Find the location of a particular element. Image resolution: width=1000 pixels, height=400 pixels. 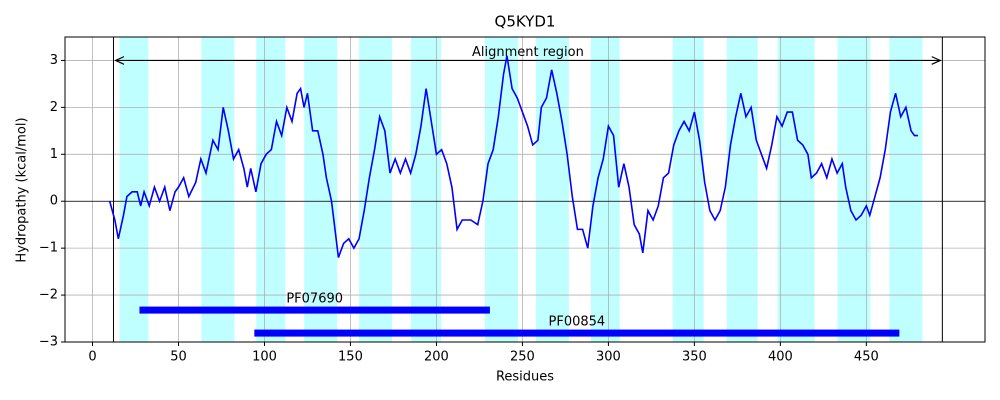

x-tick-label: 100 is located at coordinates (264, 357).